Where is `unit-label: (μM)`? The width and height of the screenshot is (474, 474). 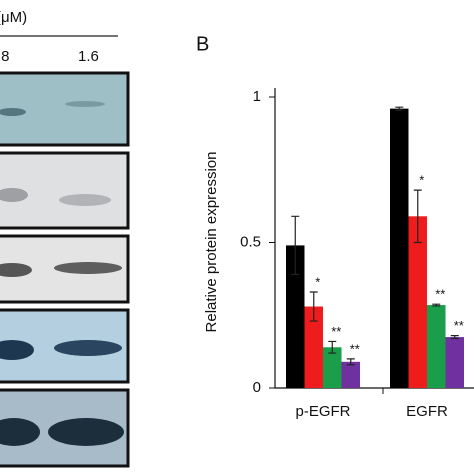
unit-label: (μM) is located at coordinates (13, 17).